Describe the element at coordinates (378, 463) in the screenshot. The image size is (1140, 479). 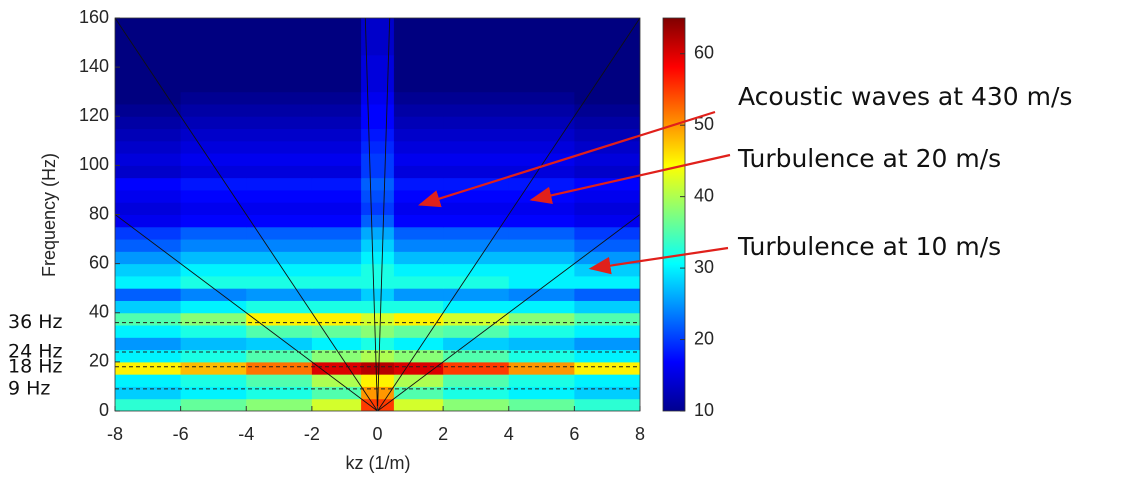
I see `x-axis-label: kz (1/m)` at that location.